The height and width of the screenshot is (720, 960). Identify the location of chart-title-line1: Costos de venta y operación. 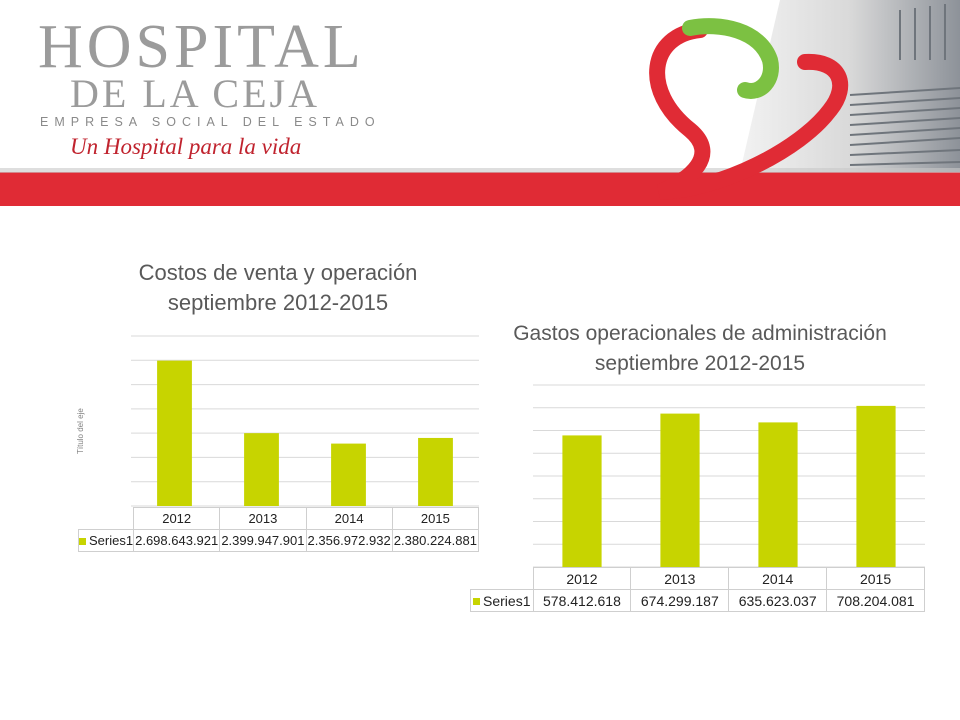
(278, 272).